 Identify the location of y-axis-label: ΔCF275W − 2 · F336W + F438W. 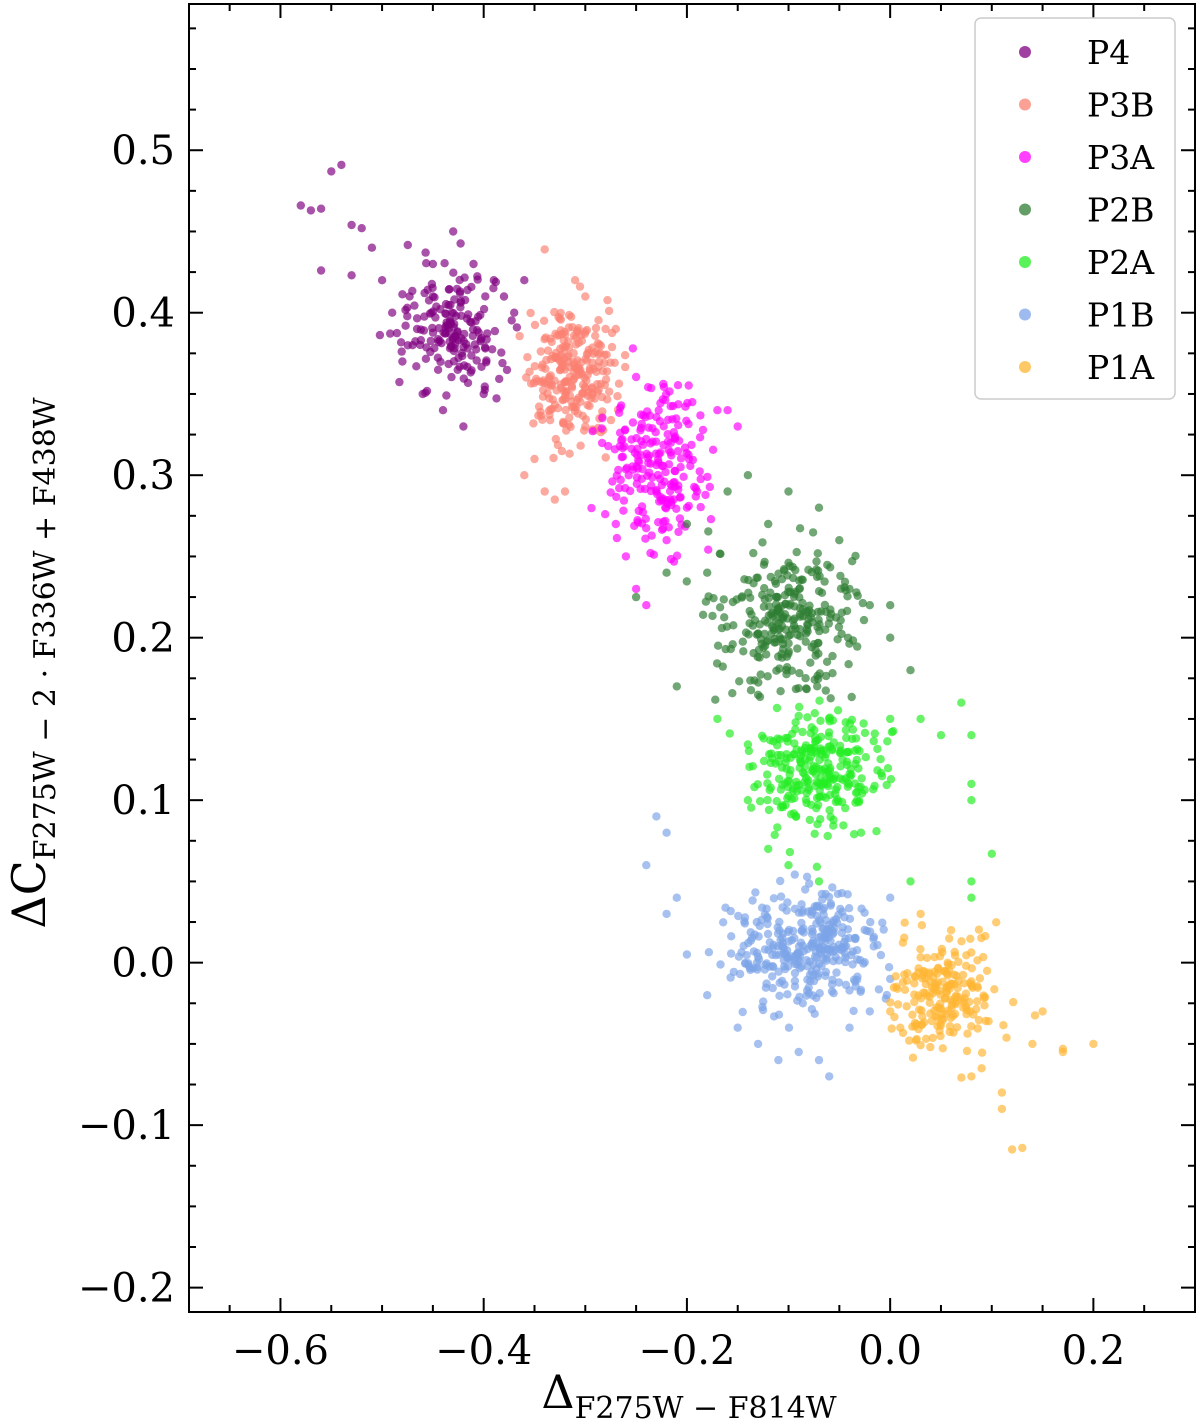
(32, 662).